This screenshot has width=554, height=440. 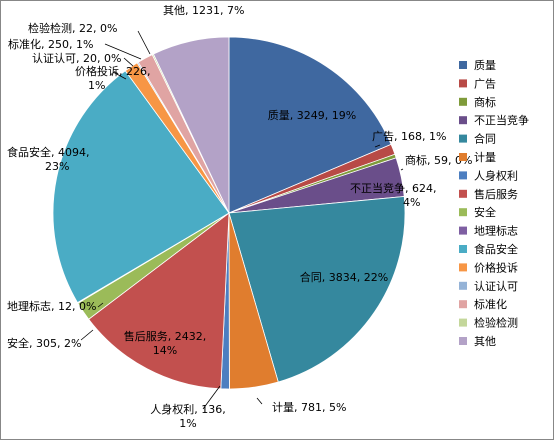 I want to click on legend-label-合同: 合同, so click(x=485, y=139).